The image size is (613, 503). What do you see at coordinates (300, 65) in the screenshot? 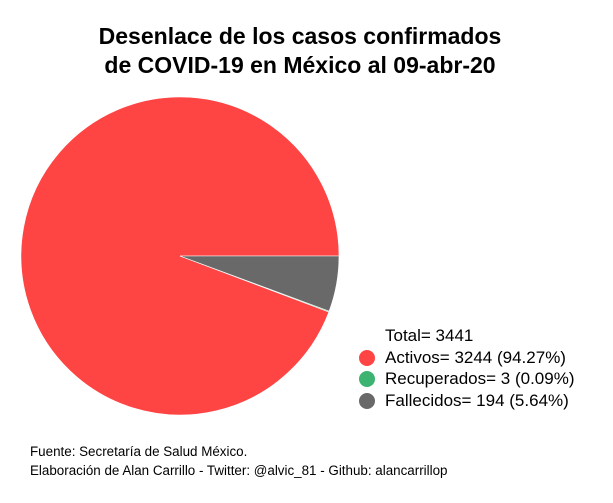
I see `chart-title-line-2: de COVID-19 en México al 09-abr-20` at bounding box center [300, 65].